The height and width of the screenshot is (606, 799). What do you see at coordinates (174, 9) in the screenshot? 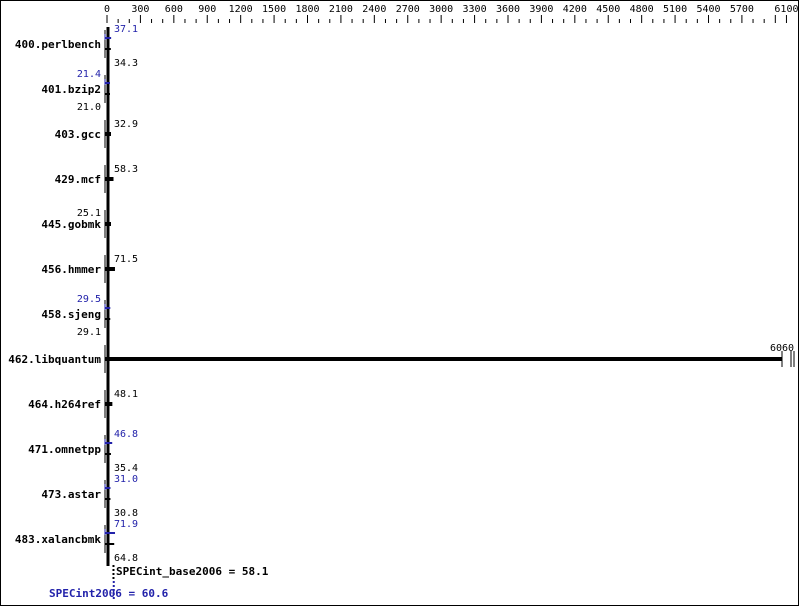
I see `axis-tick-label: 600` at bounding box center [174, 9].